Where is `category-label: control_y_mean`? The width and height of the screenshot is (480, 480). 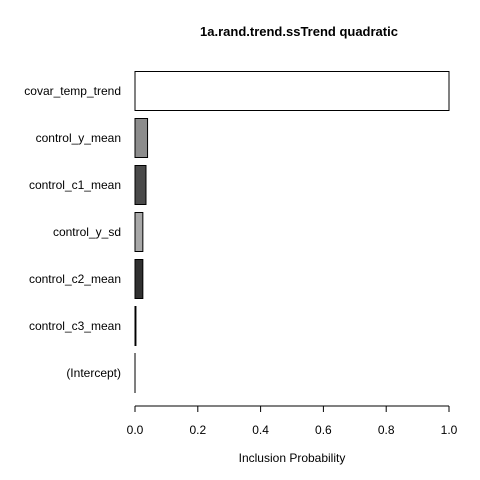
category-label: control_y_mean is located at coordinates (78, 138).